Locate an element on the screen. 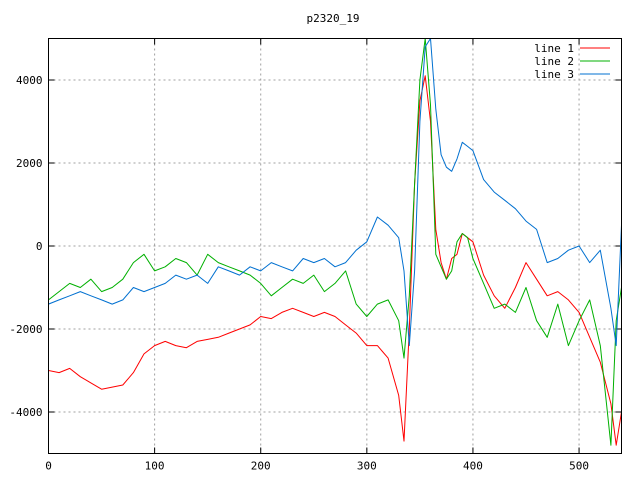 This screenshot has height=484, width=640. y-tick-label: -4000 is located at coordinates (25, 412).